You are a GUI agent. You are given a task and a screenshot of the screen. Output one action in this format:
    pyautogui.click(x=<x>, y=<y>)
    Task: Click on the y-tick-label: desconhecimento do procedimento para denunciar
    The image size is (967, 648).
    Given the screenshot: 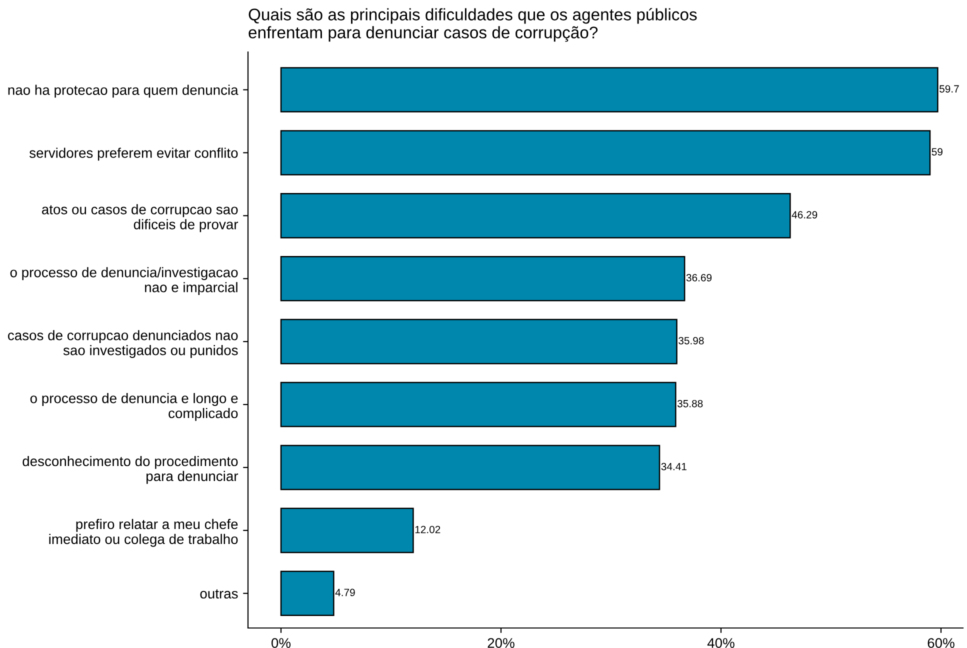 What is the action you would take?
    pyautogui.click(x=130, y=470)
    